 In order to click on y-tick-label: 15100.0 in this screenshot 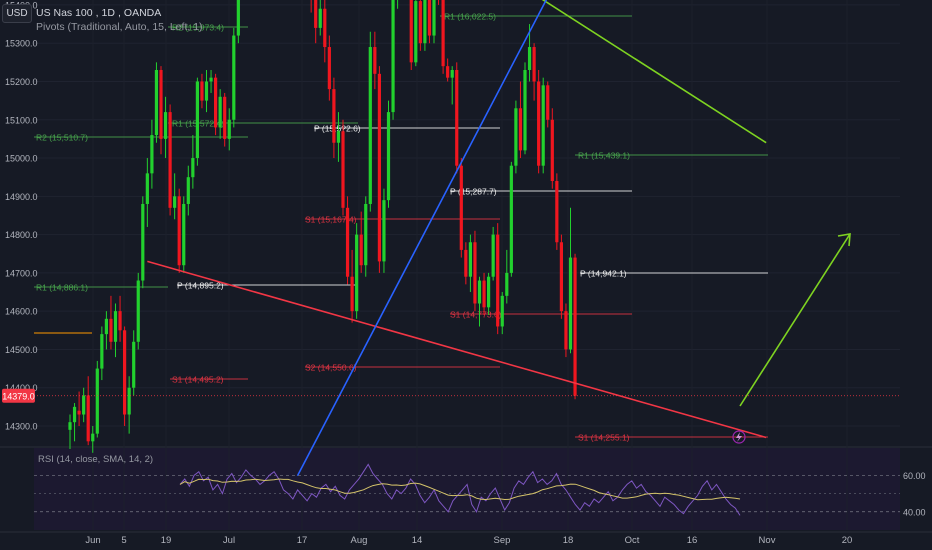, I will do `click(21, 120)`.